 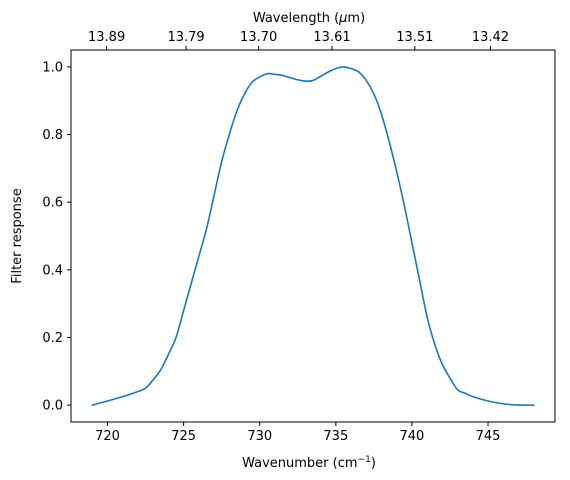 What do you see at coordinates (52, 203) in the screenshot?
I see `y-tick-label: 0.6` at bounding box center [52, 203].